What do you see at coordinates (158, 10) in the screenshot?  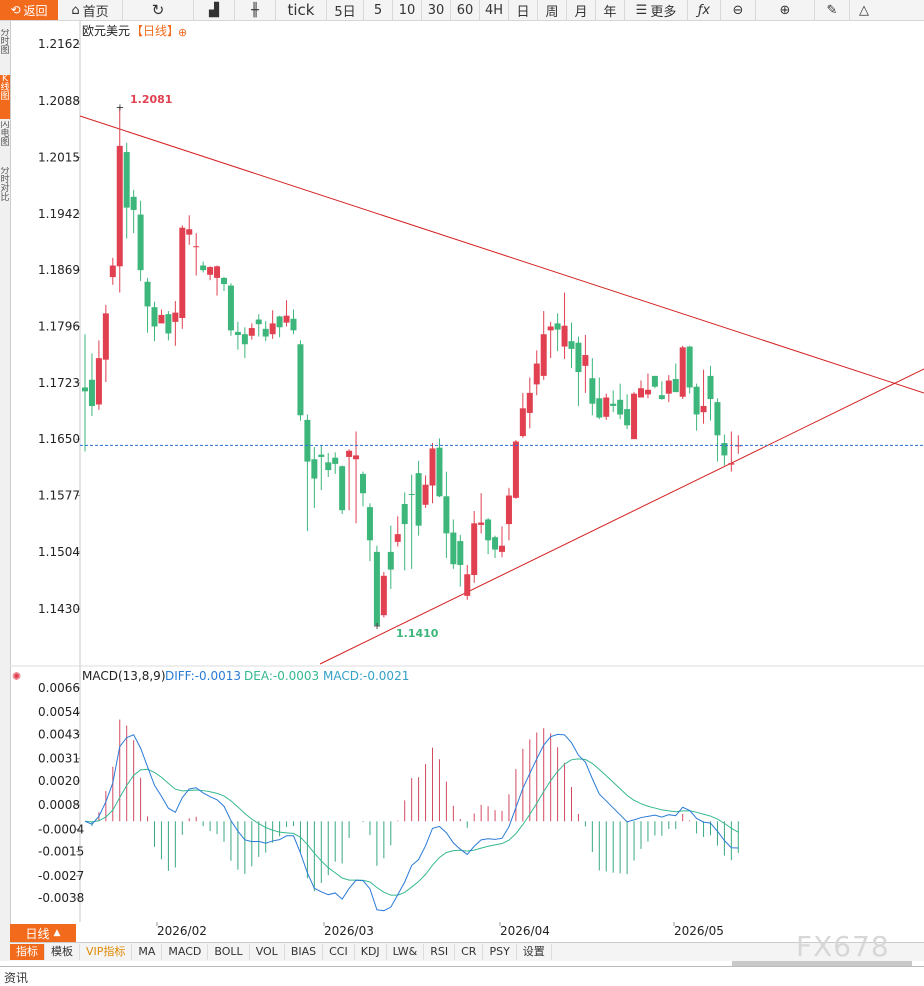 I see `refresh-button: ↻` at bounding box center [158, 10].